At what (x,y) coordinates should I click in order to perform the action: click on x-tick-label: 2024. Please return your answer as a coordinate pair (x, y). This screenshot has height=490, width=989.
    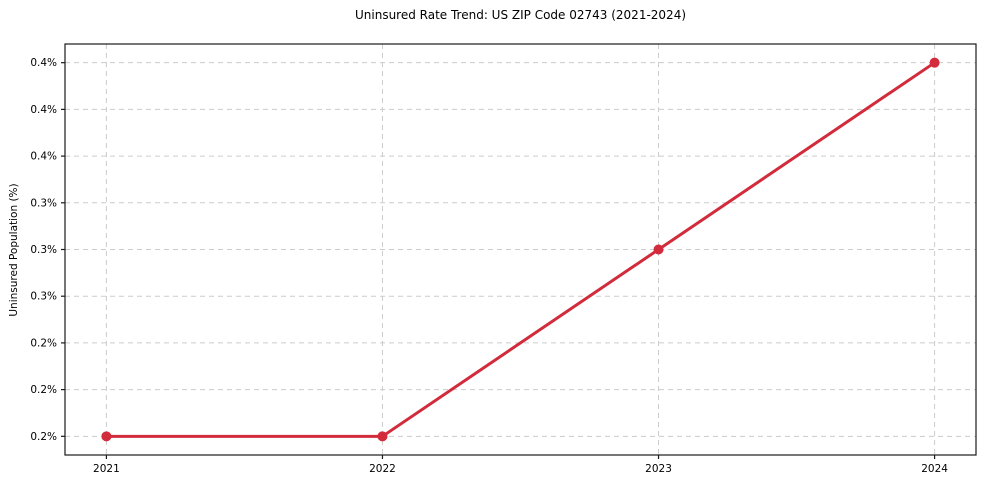
    Looking at the image, I should click on (934, 469).